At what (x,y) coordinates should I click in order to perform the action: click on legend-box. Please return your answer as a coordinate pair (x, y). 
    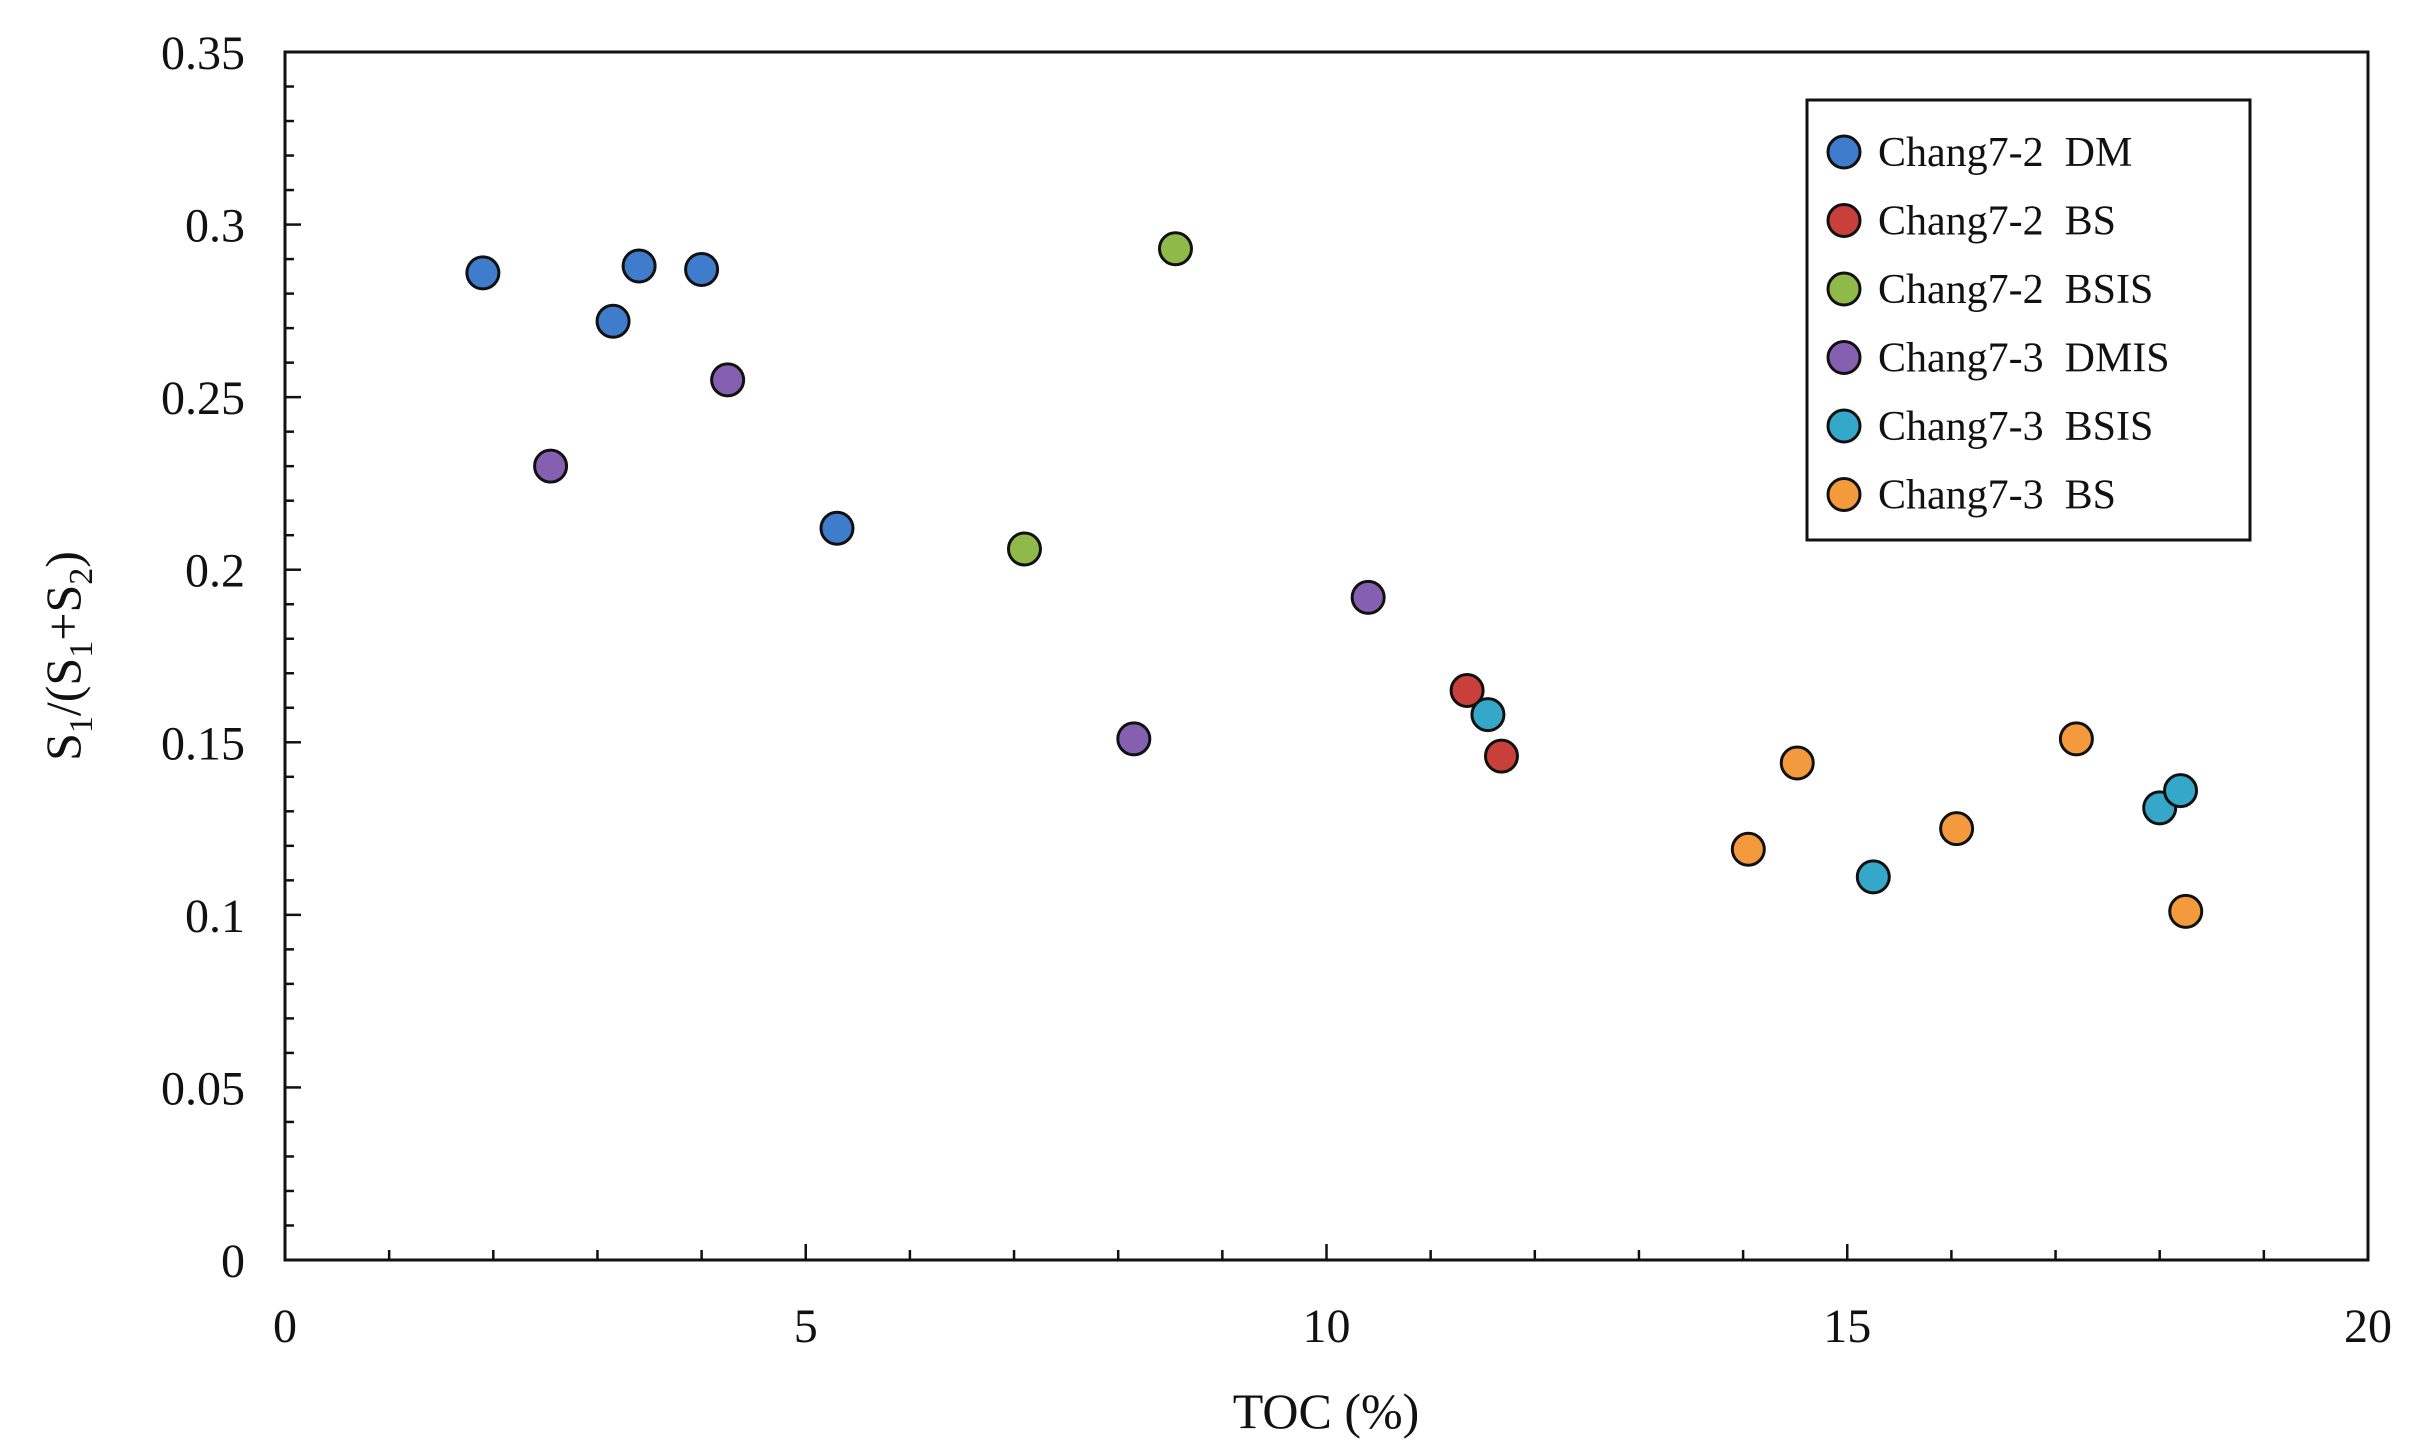
    Looking at the image, I should click on (2028, 320).